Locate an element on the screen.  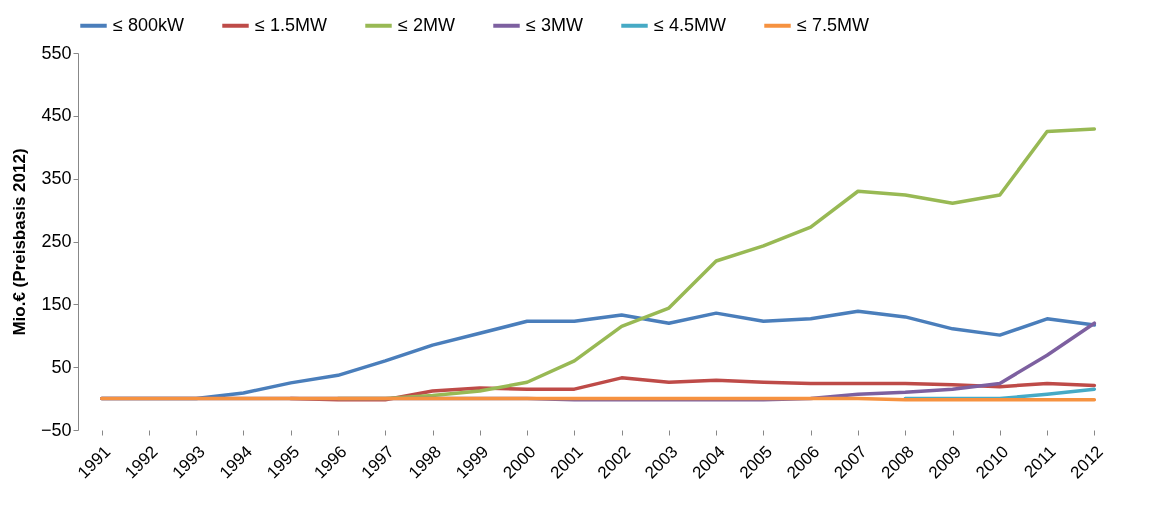
legend-label: ≤ 4.5MW is located at coordinates (690, 24).